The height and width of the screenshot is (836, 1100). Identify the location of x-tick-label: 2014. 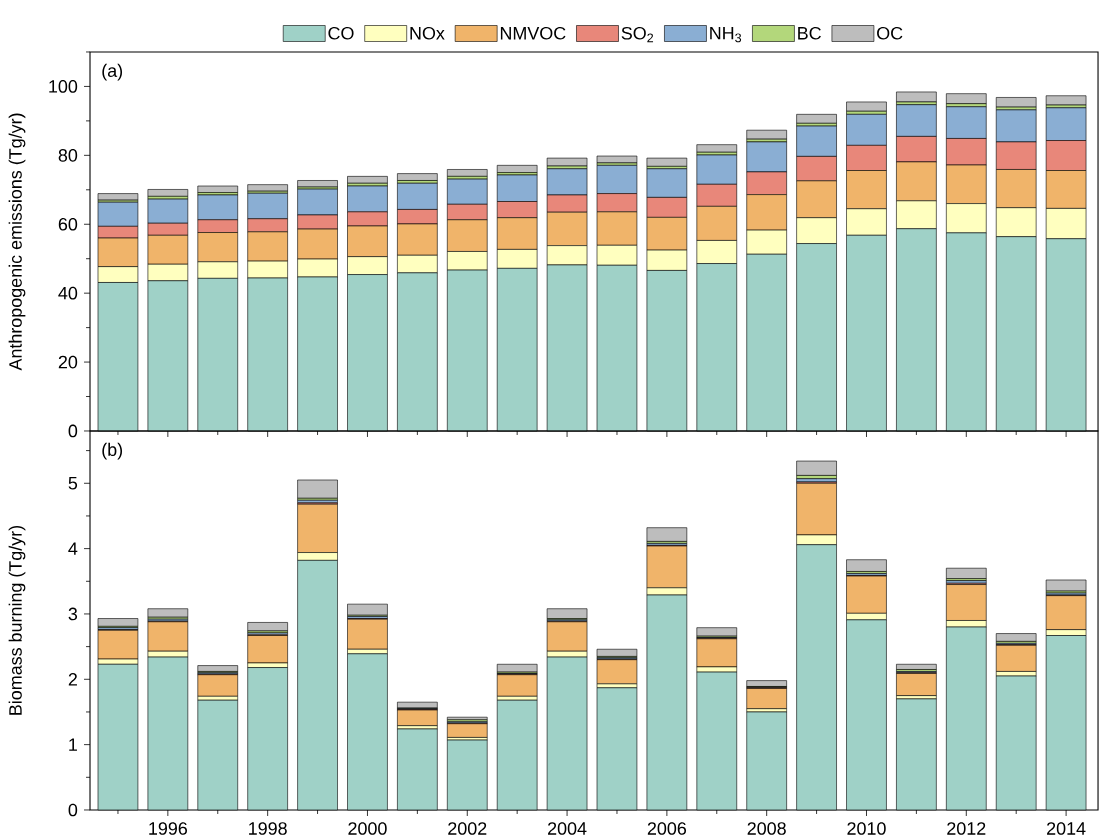
(1066, 828).